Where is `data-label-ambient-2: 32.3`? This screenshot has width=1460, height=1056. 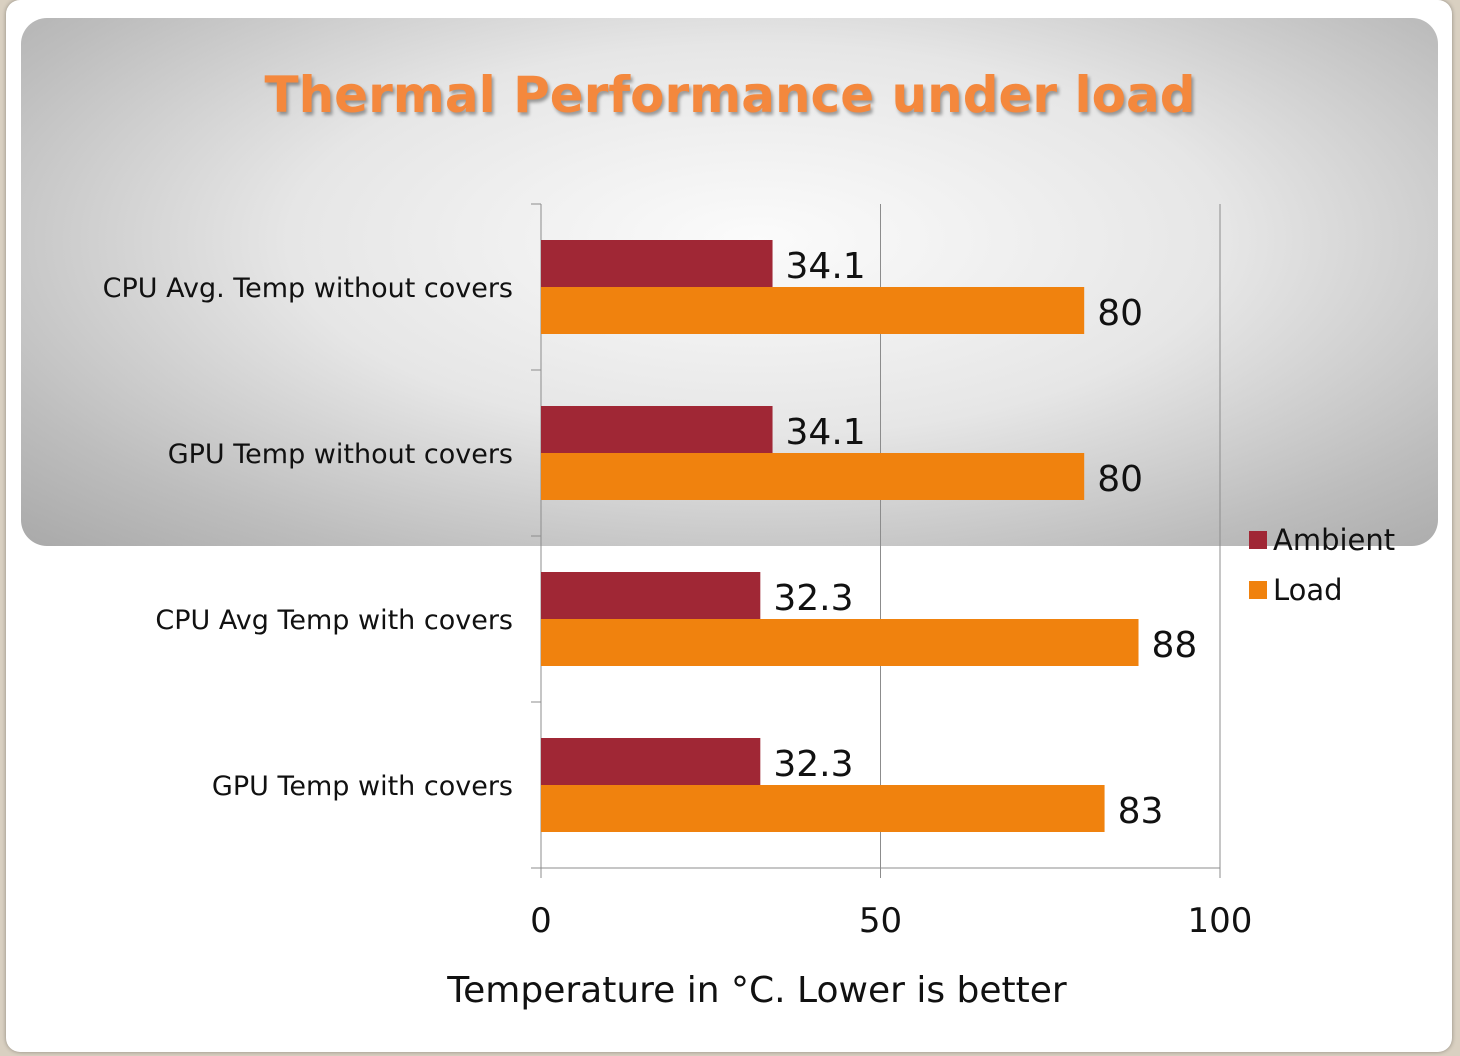 data-label-ambient-2: 32.3 is located at coordinates (813, 598).